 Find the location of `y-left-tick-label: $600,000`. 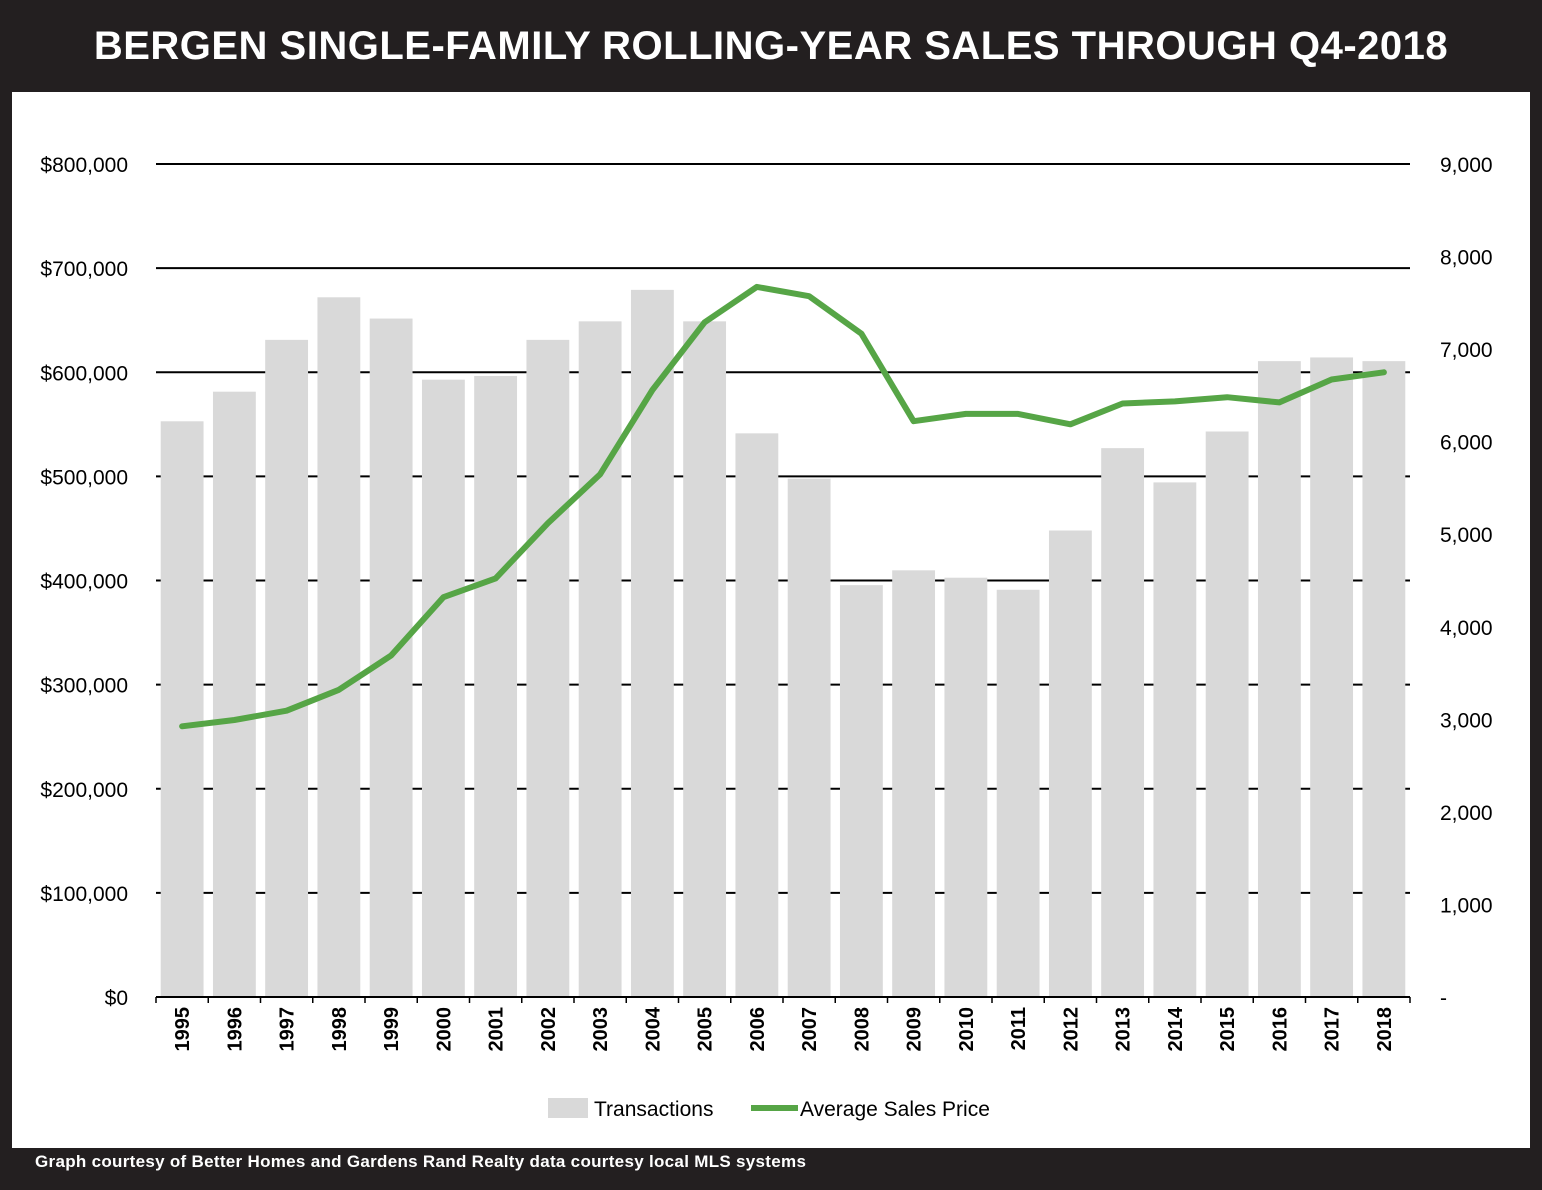

y-left-tick-label: $600,000 is located at coordinates (84, 373).